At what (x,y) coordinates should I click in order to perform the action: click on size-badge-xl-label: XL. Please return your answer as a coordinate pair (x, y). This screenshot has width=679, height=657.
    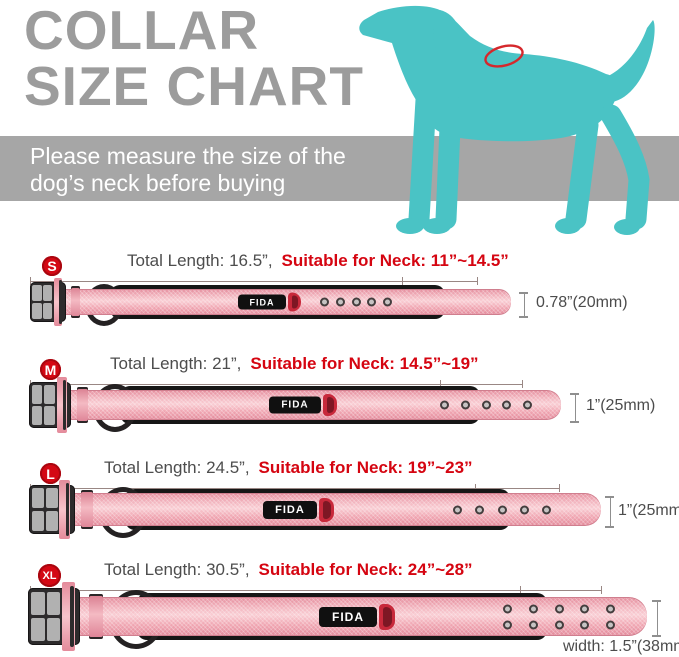
    Looking at the image, I should click on (49, 575).